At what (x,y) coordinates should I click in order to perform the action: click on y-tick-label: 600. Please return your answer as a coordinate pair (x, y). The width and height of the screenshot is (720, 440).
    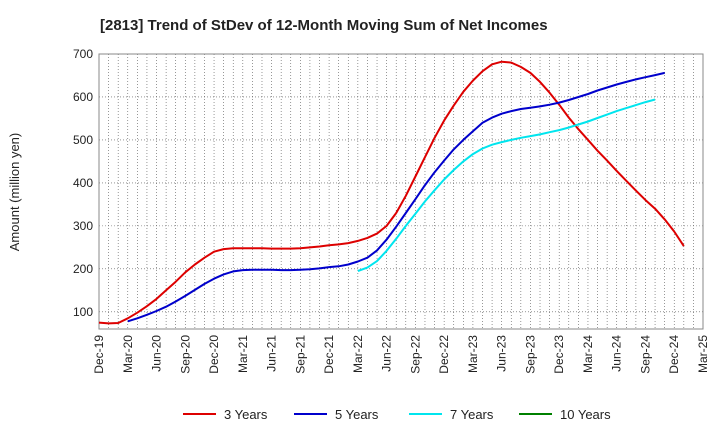
    Looking at the image, I should click on (83, 97).